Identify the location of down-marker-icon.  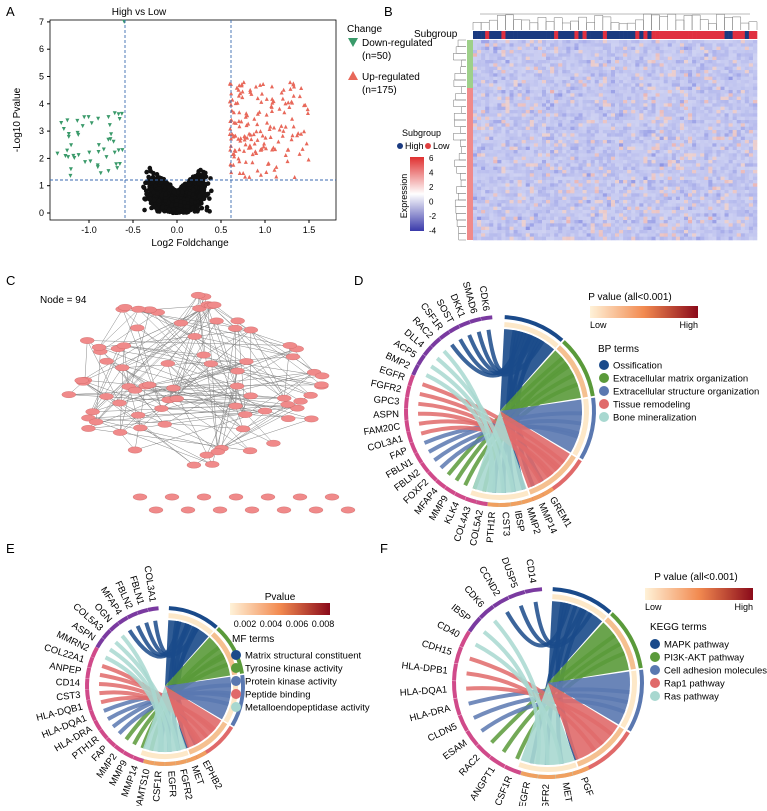
(353, 42).